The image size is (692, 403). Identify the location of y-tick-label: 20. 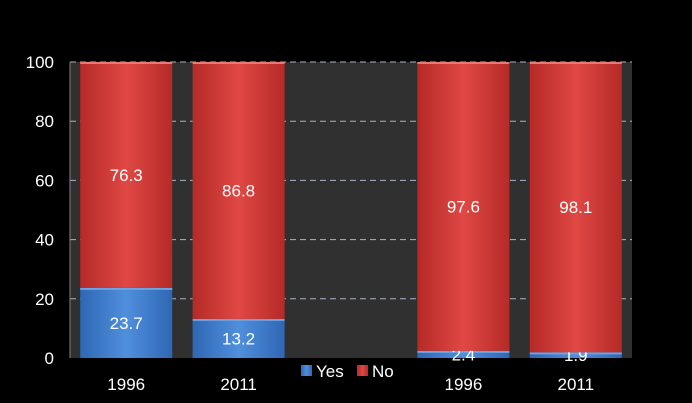
(44, 299).